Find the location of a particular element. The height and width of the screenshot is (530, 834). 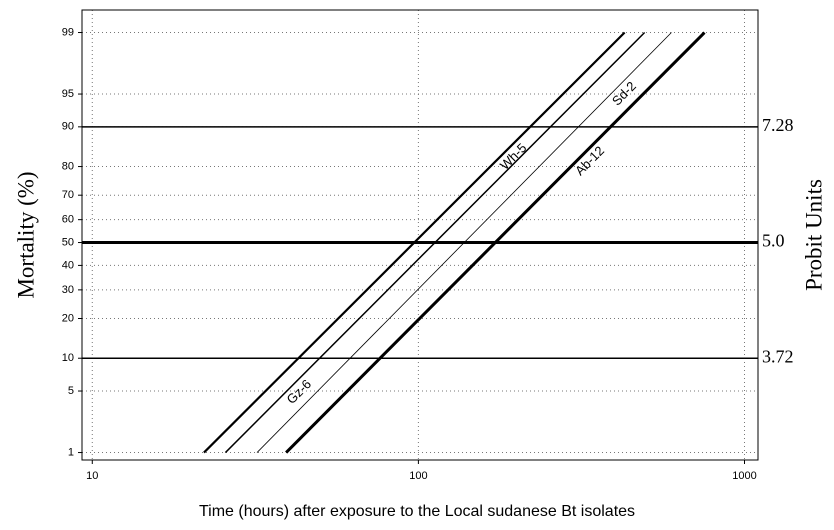

y-tick-label: 95 is located at coordinates (68, 94).